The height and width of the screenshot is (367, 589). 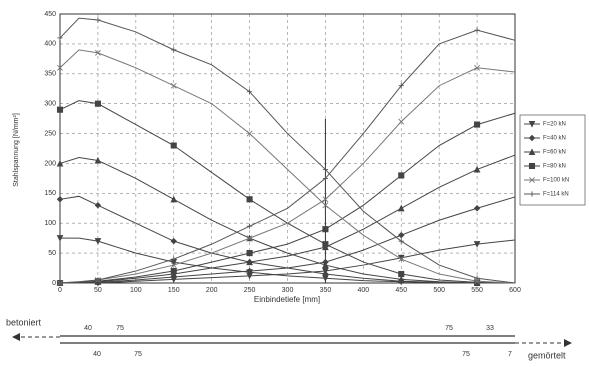 I want to click on y-tick-label: 450, so click(x=50, y=14).